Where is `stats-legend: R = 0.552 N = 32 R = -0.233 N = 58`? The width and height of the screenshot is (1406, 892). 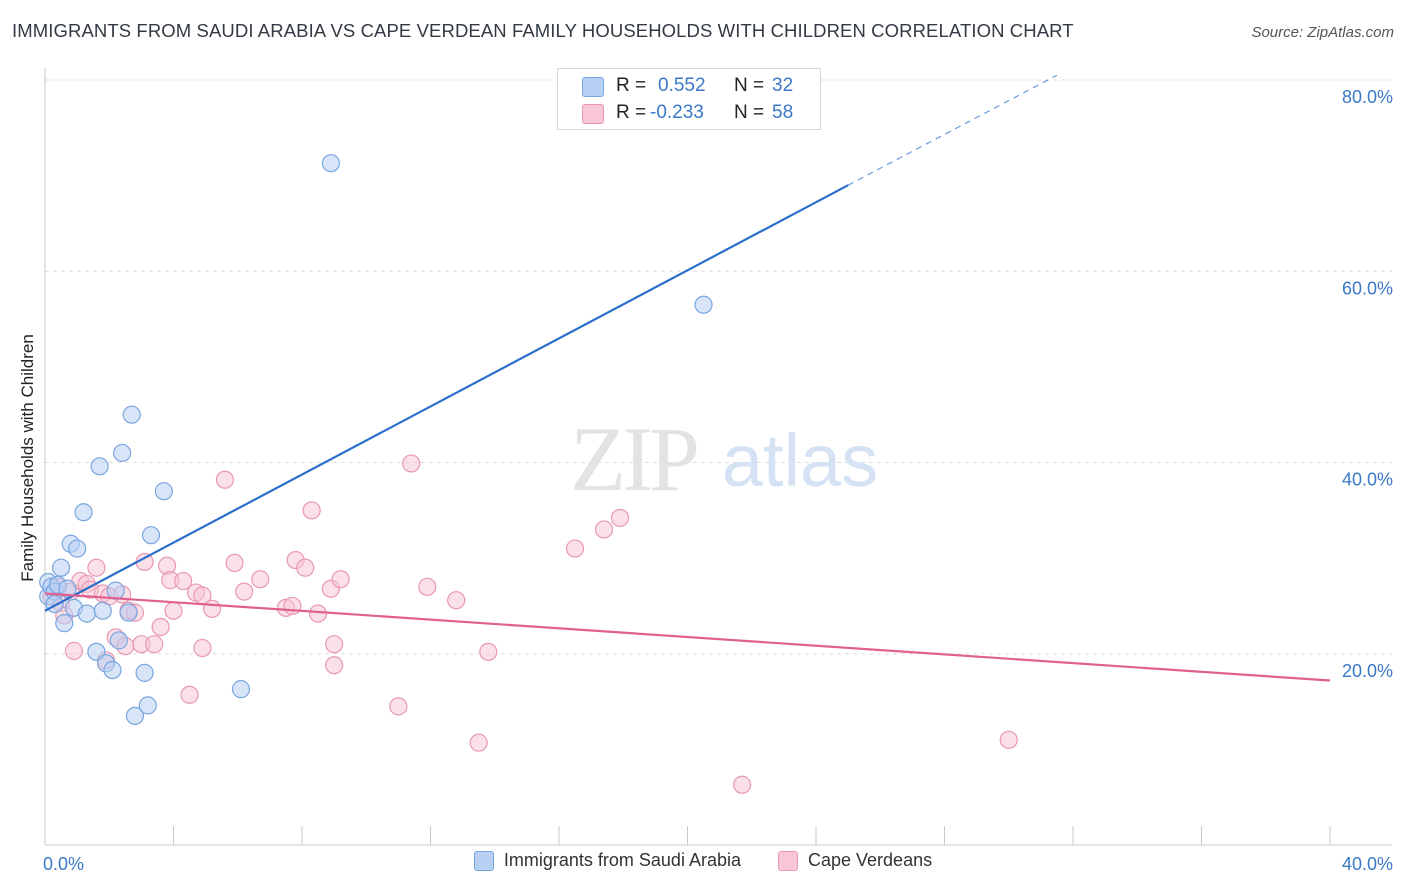
stats-legend: R = 0.552 N = 32 R = -0.233 N = 58 is located at coordinates (689, 99).